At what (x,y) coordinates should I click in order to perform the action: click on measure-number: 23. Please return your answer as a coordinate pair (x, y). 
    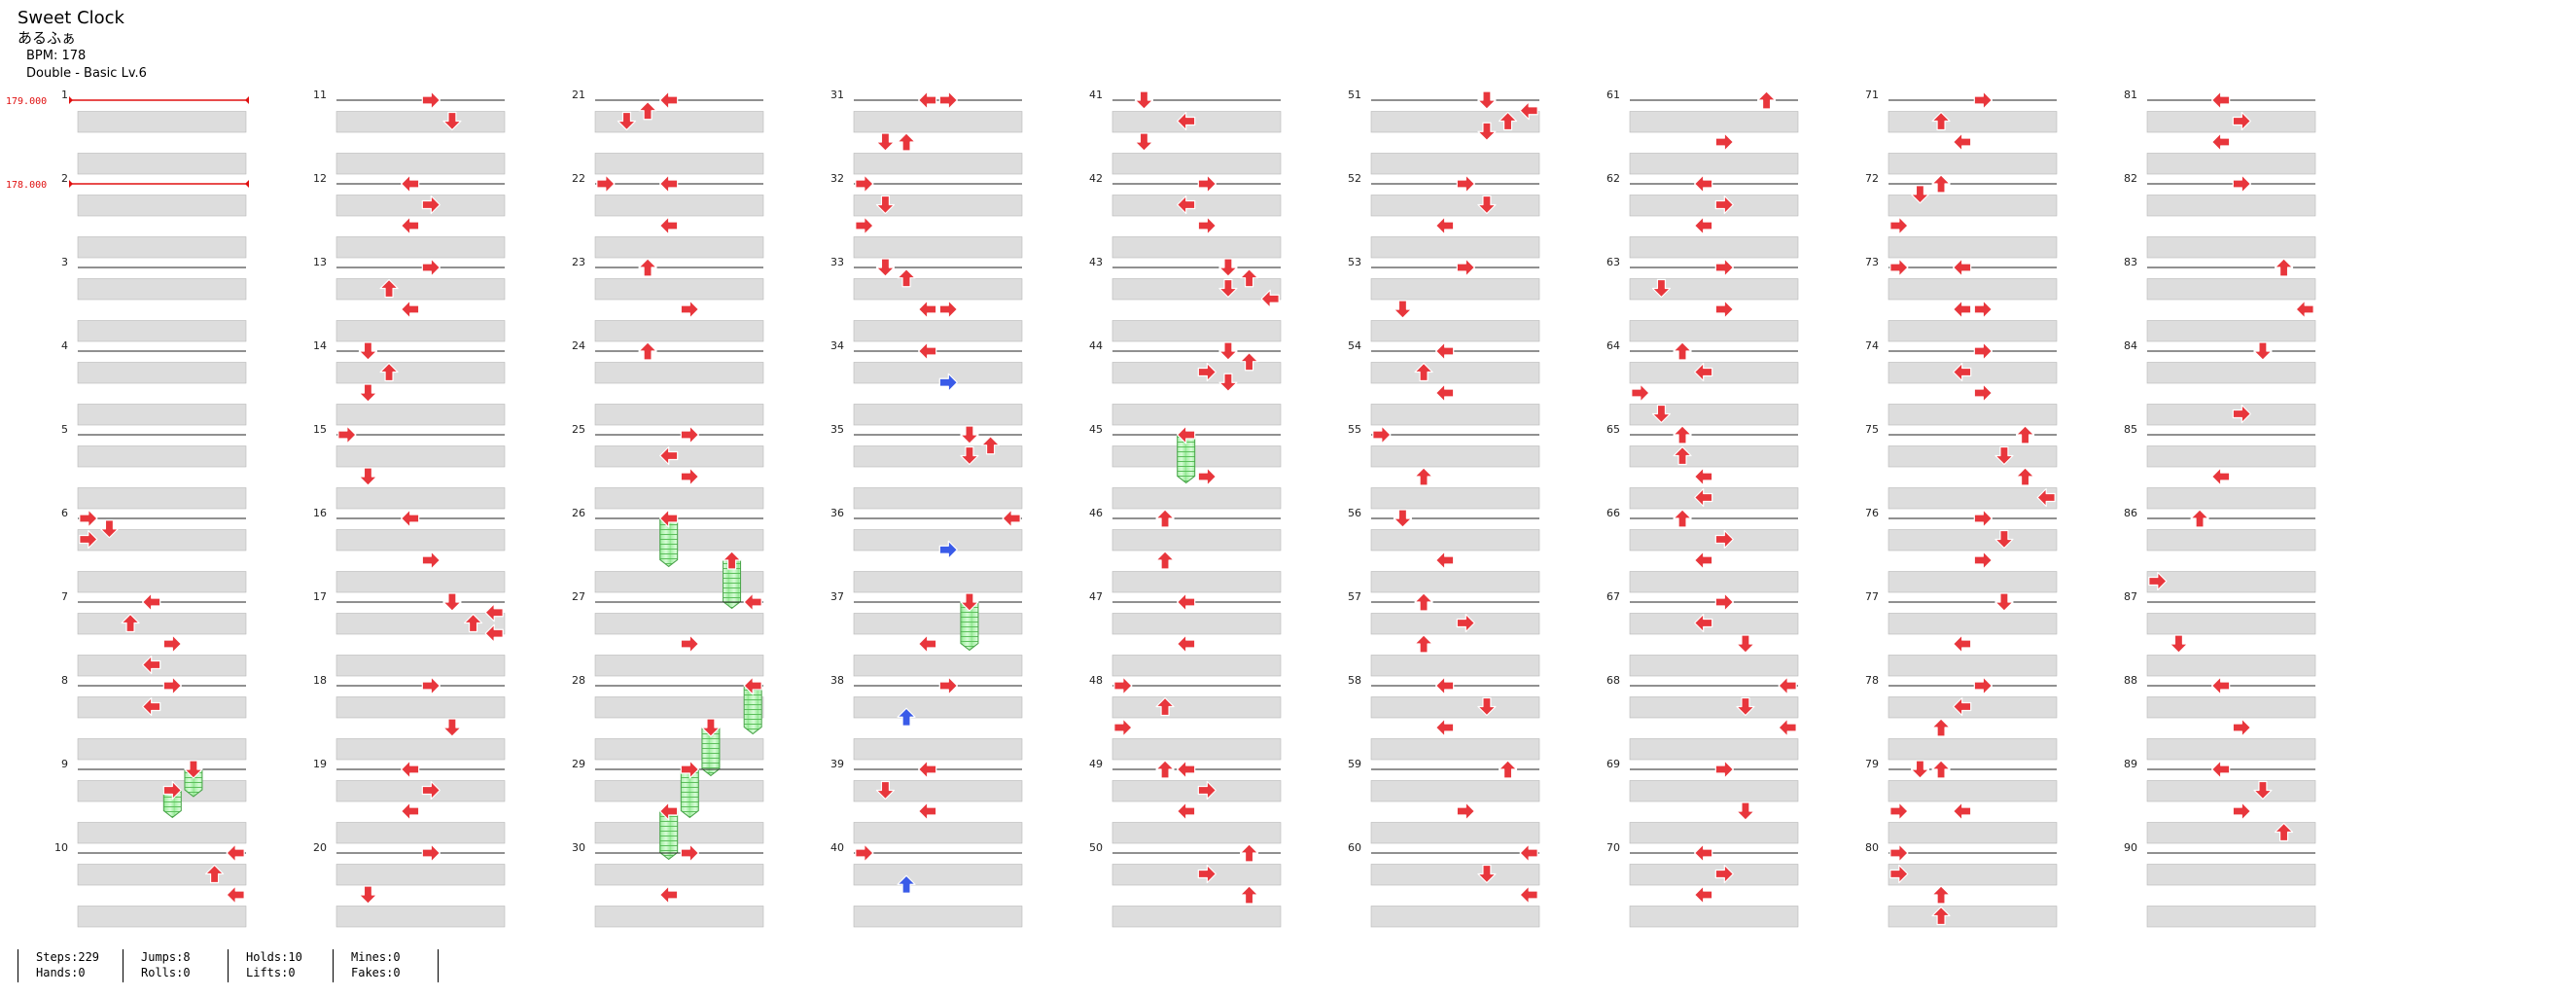
    Looking at the image, I should click on (579, 262).